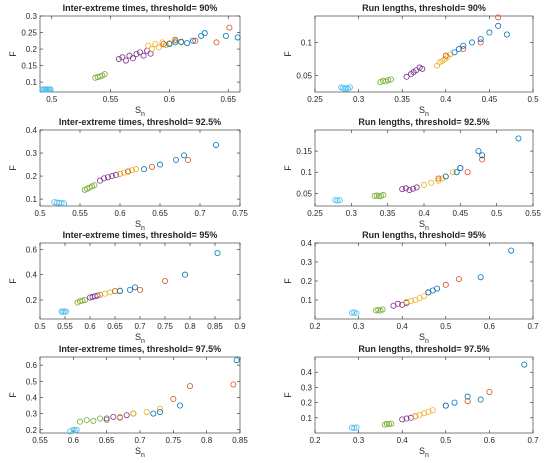  I want to click on x-tick-label: 0.6, so click(490, 440).